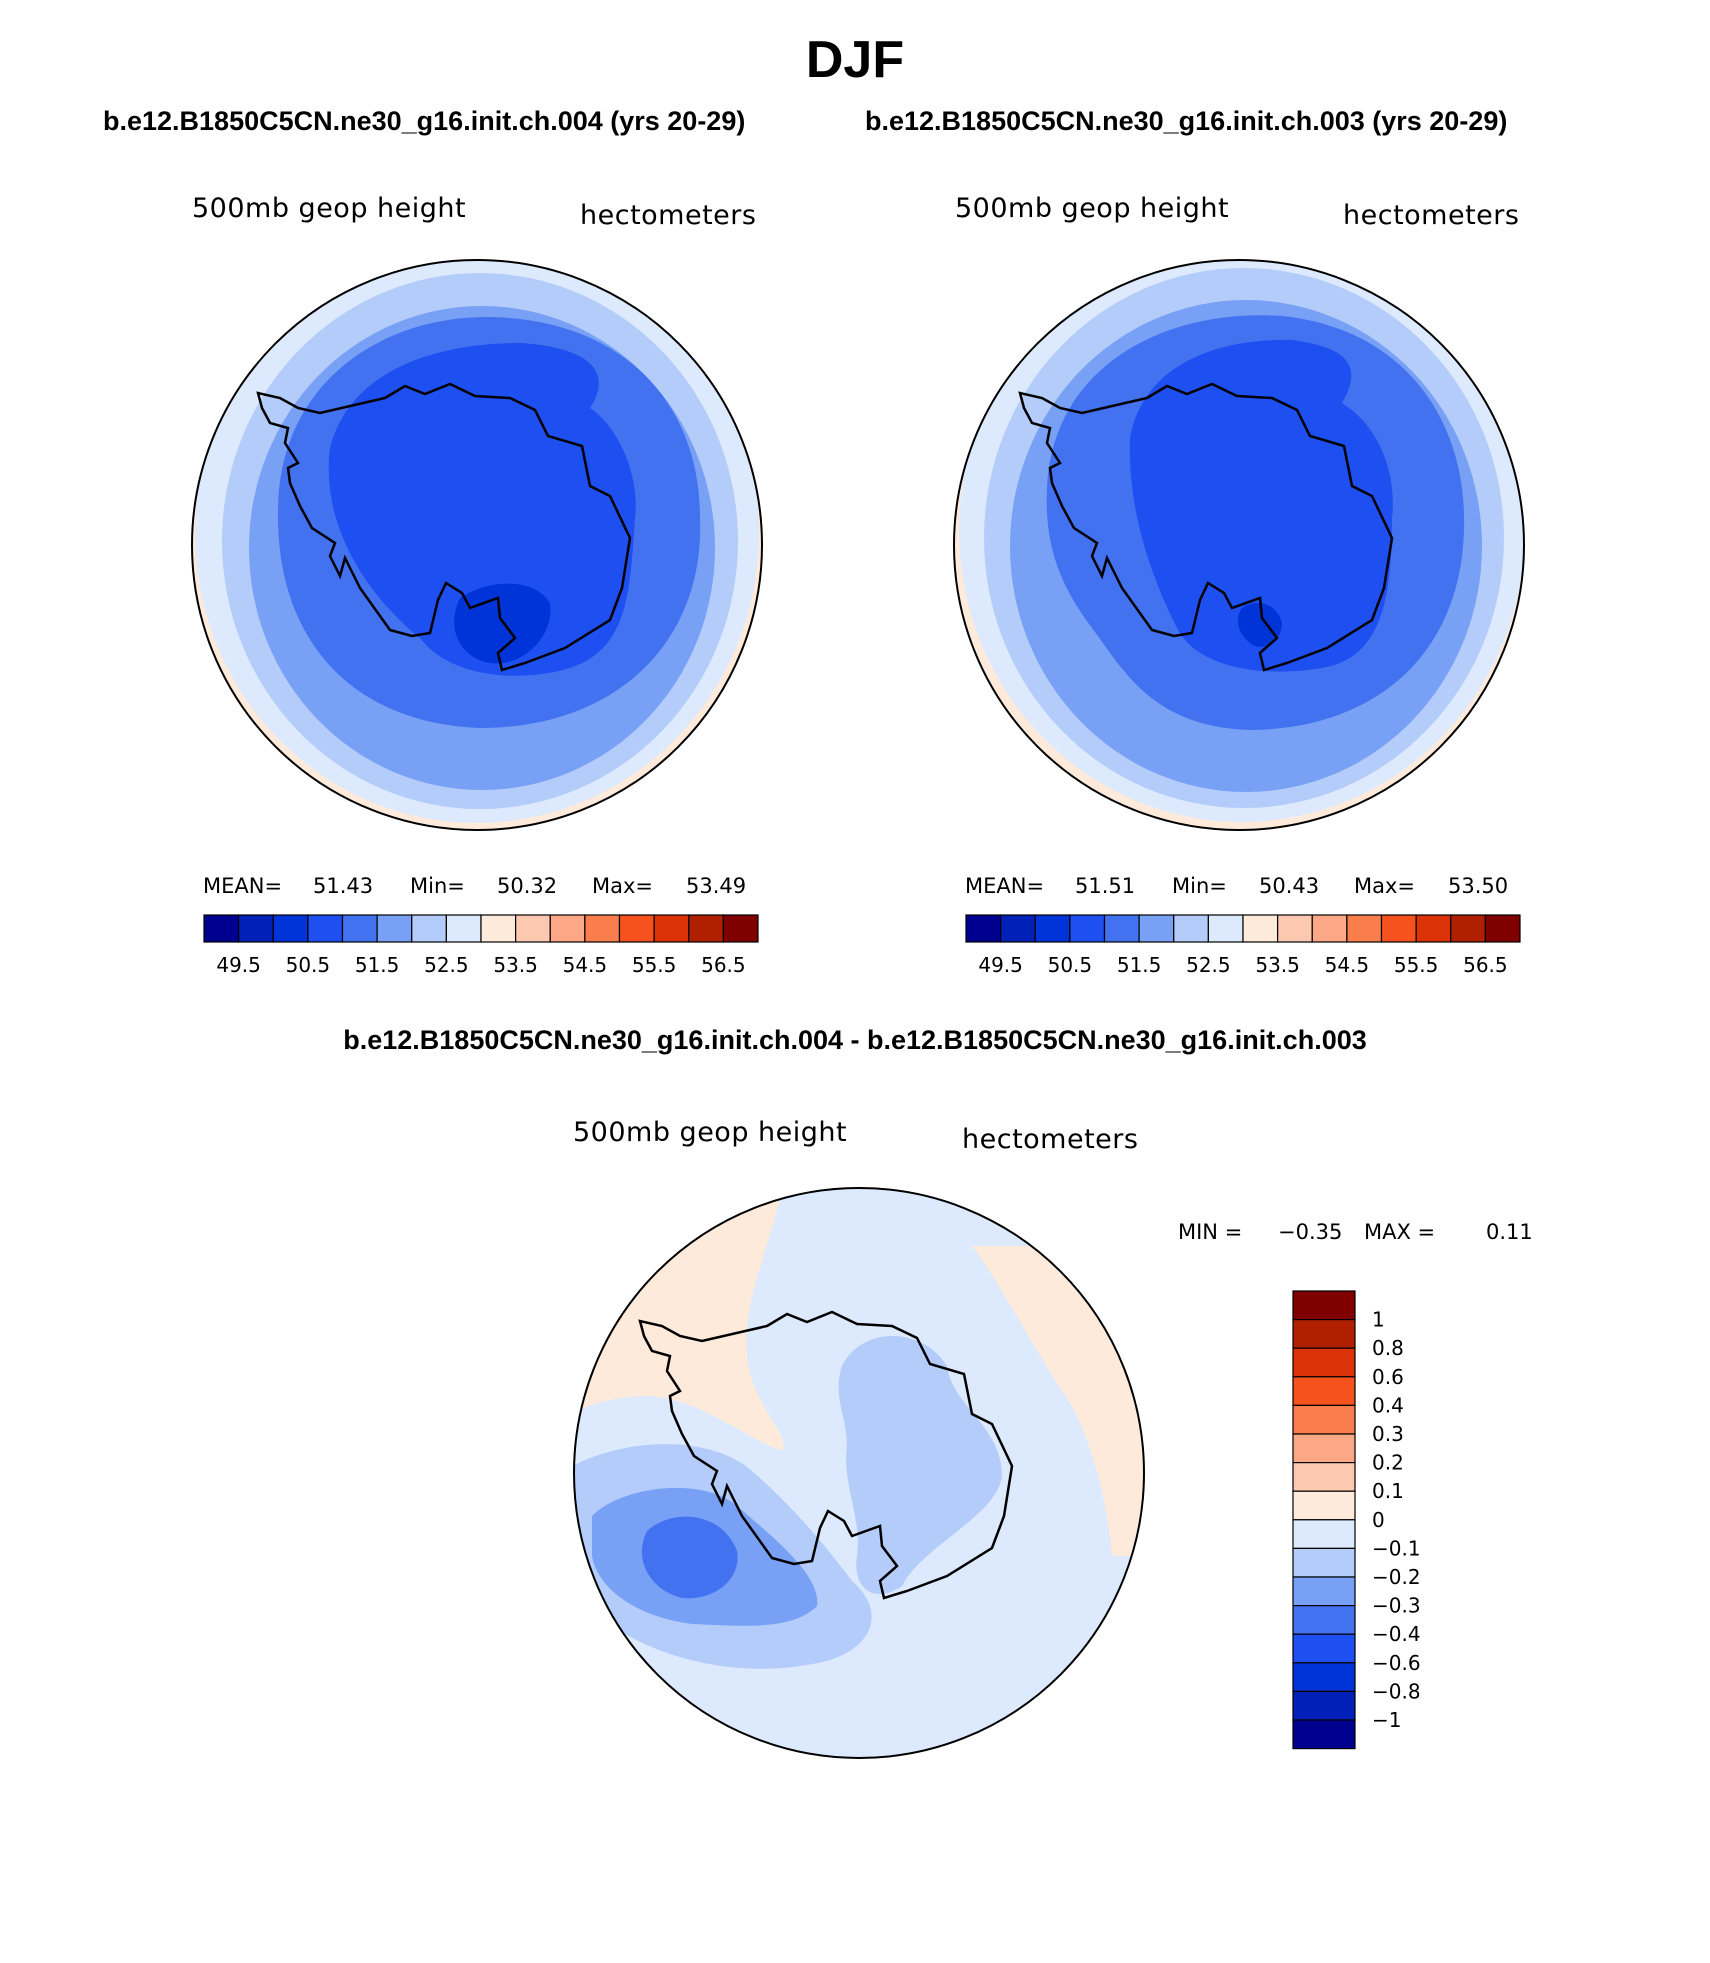 The image size is (1710, 1963). What do you see at coordinates (243, 886) in the screenshot?
I see `panel-1-mean-label: MEAN=` at bounding box center [243, 886].